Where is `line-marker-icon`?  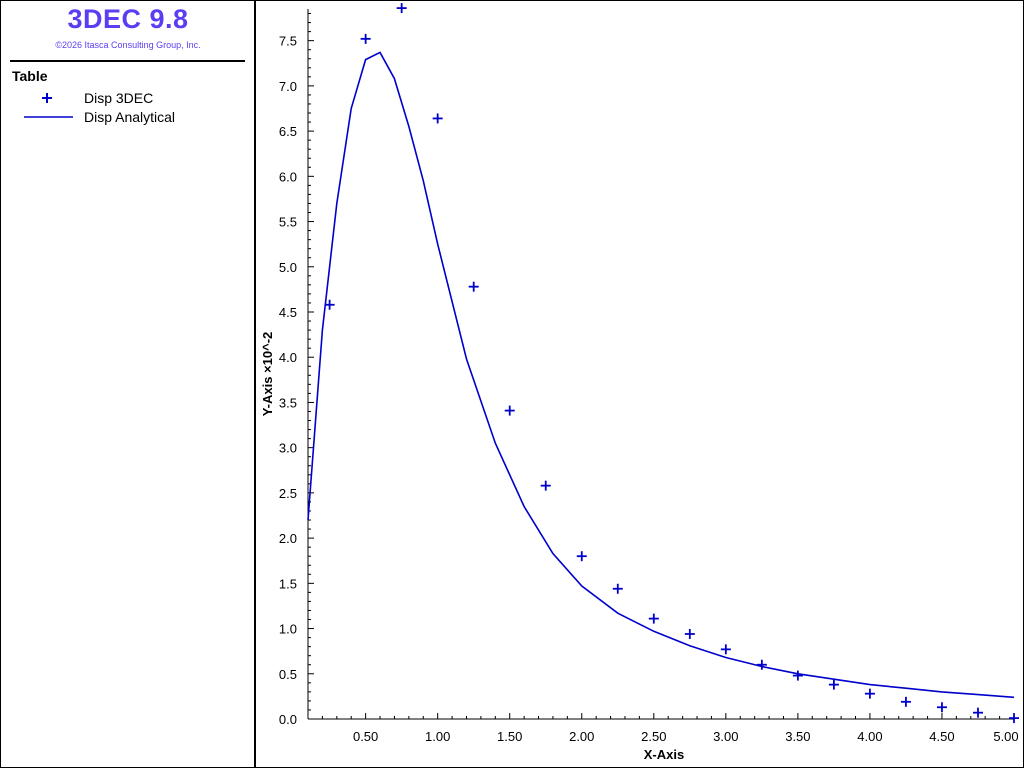
line-marker-icon is located at coordinates (48, 117).